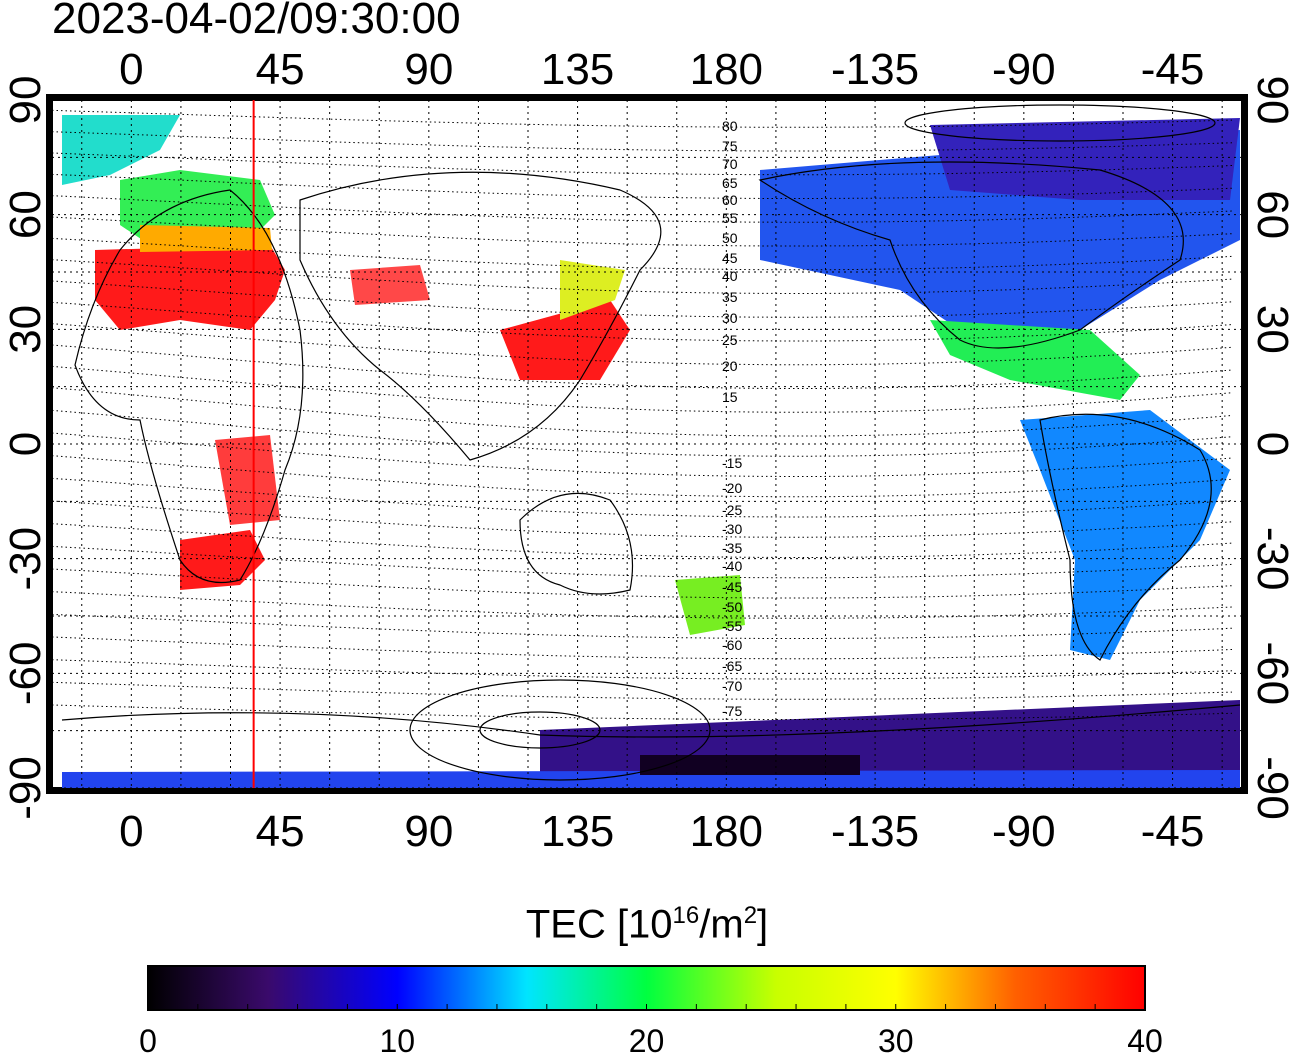 The image size is (1294, 1057). Describe the element at coordinates (256, 21) in the screenshot. I see `timestamp-title: 2023-04-02/09:30:00` at that location.